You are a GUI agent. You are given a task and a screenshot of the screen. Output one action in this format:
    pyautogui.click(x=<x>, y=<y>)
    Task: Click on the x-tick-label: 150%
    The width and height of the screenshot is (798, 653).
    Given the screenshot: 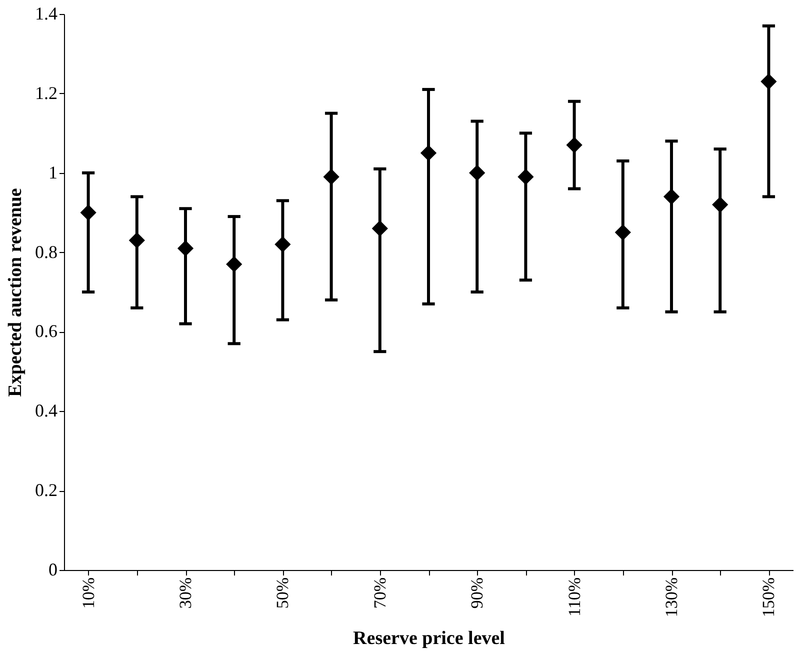 What is the action you would take?
    pyautogui.click(x=768, y=598)
    